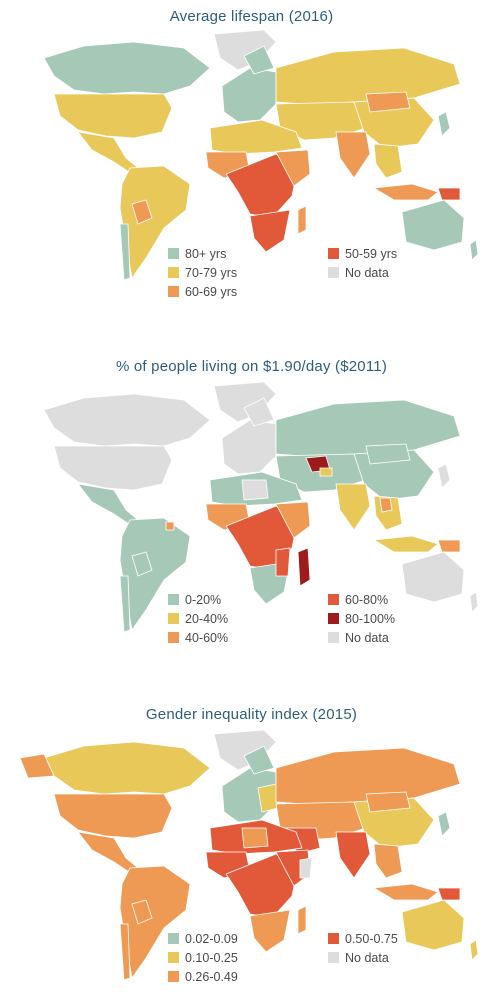  Describe the element at coordinates (206, 254) in the screenshot. I see `legend-label: 80+ yrs` at that location.